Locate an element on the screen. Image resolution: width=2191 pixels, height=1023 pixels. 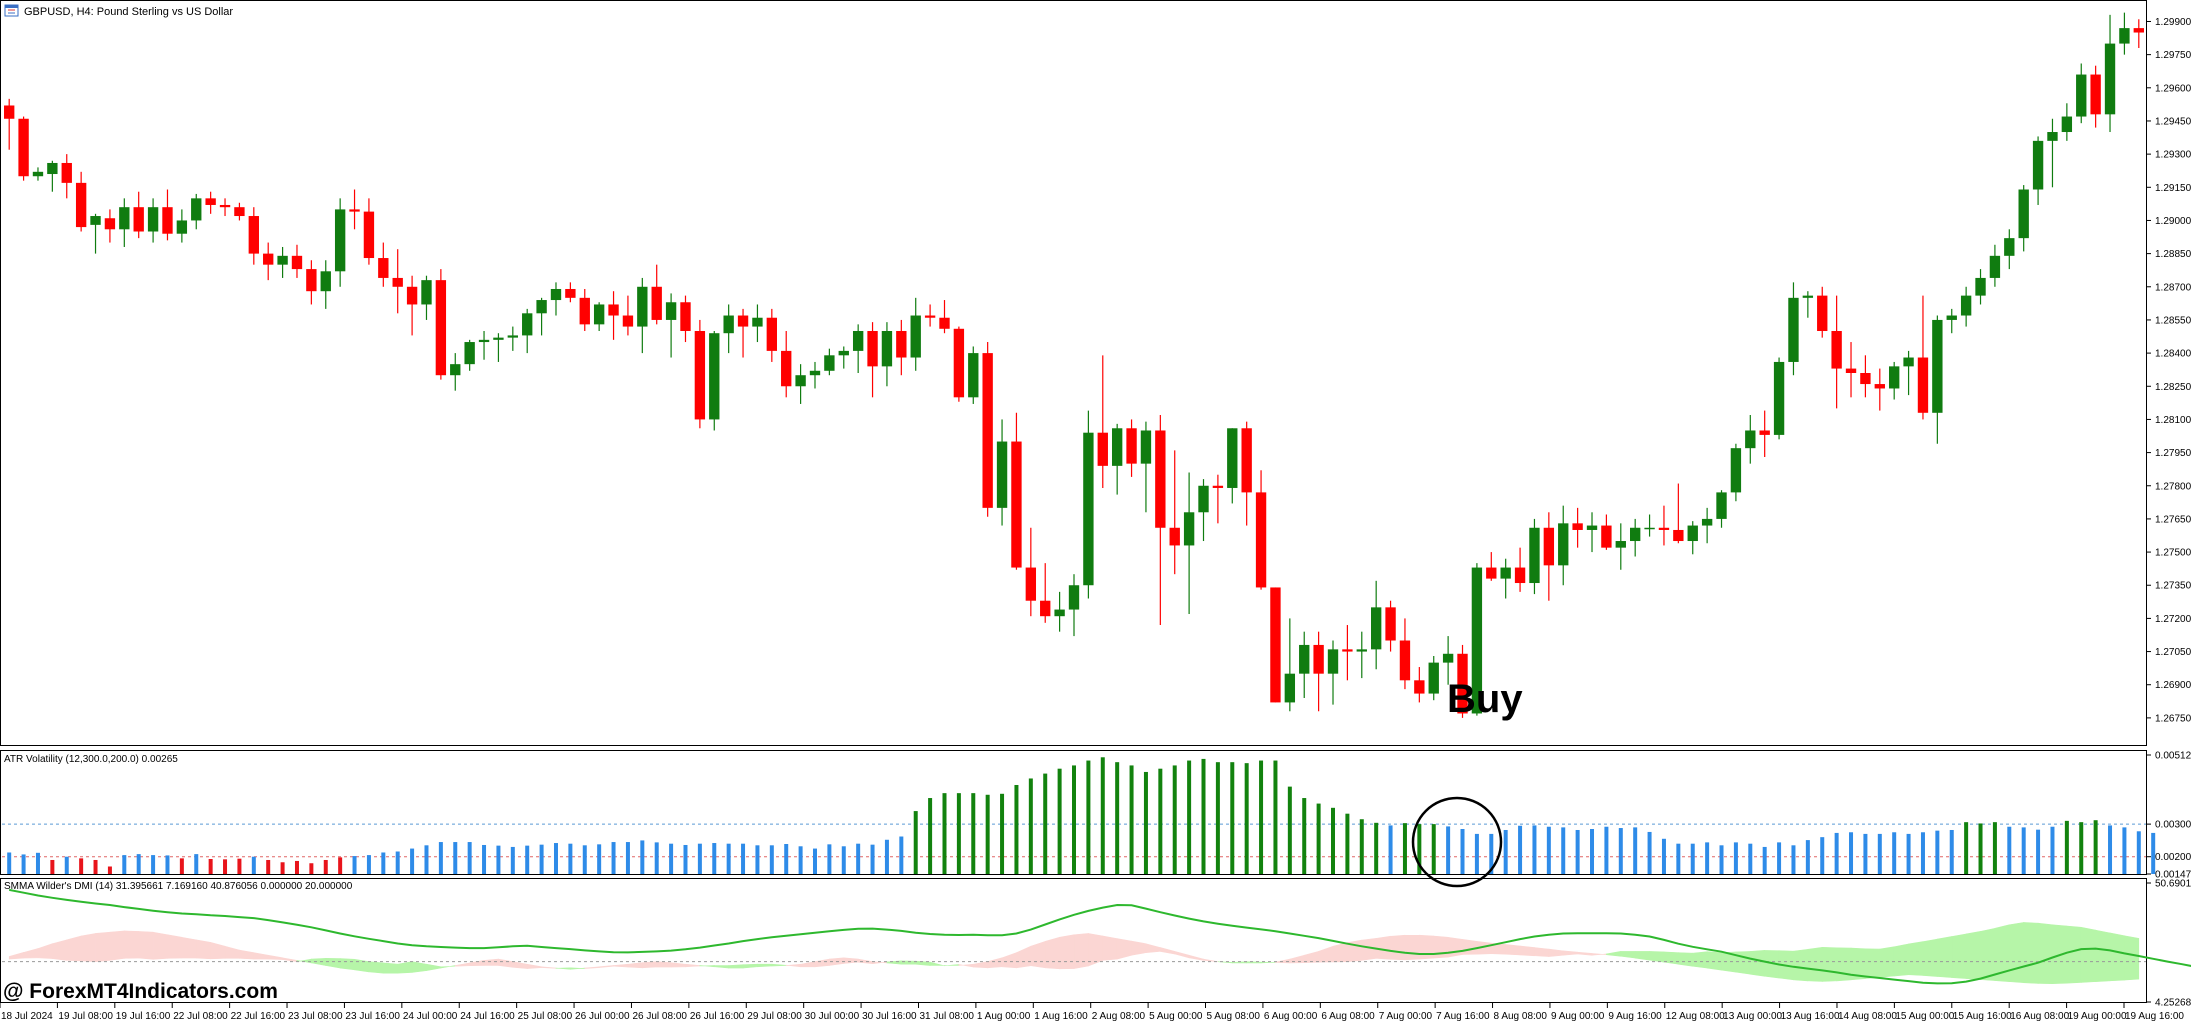
time-tick-label: 23 Jul 16:00 is located at coordinates (372, 1016).